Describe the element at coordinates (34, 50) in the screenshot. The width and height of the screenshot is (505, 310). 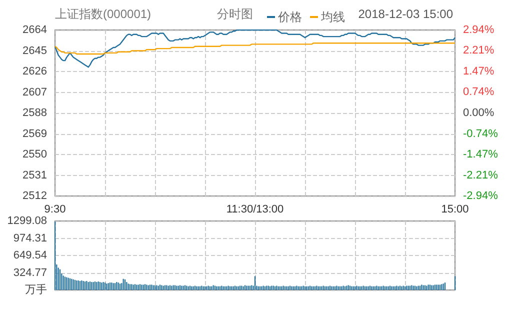
I see `y-tick-label: 2645` at that location.